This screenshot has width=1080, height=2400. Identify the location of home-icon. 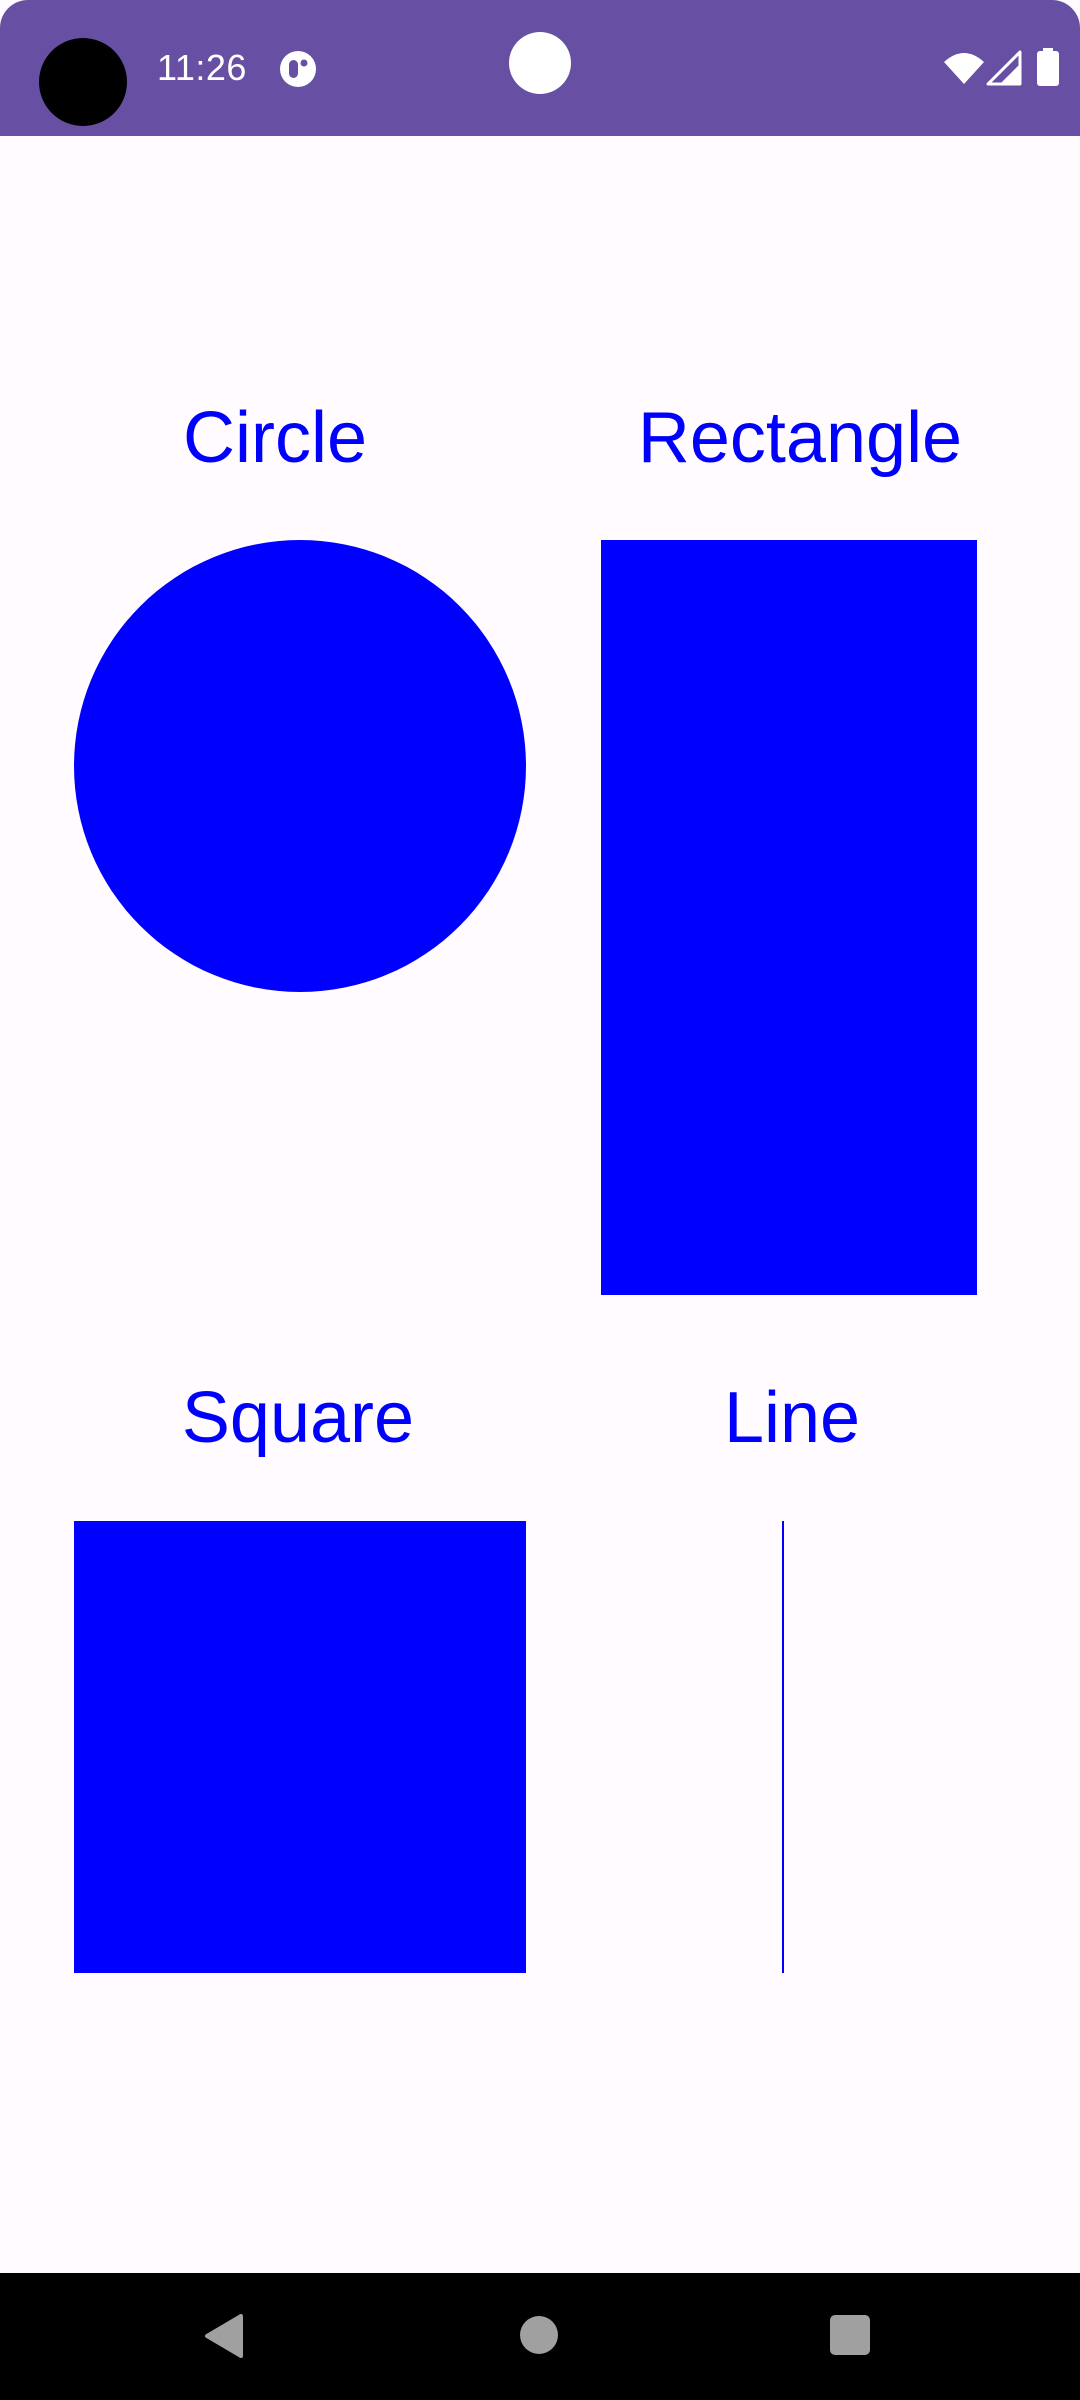
(539, 2335).